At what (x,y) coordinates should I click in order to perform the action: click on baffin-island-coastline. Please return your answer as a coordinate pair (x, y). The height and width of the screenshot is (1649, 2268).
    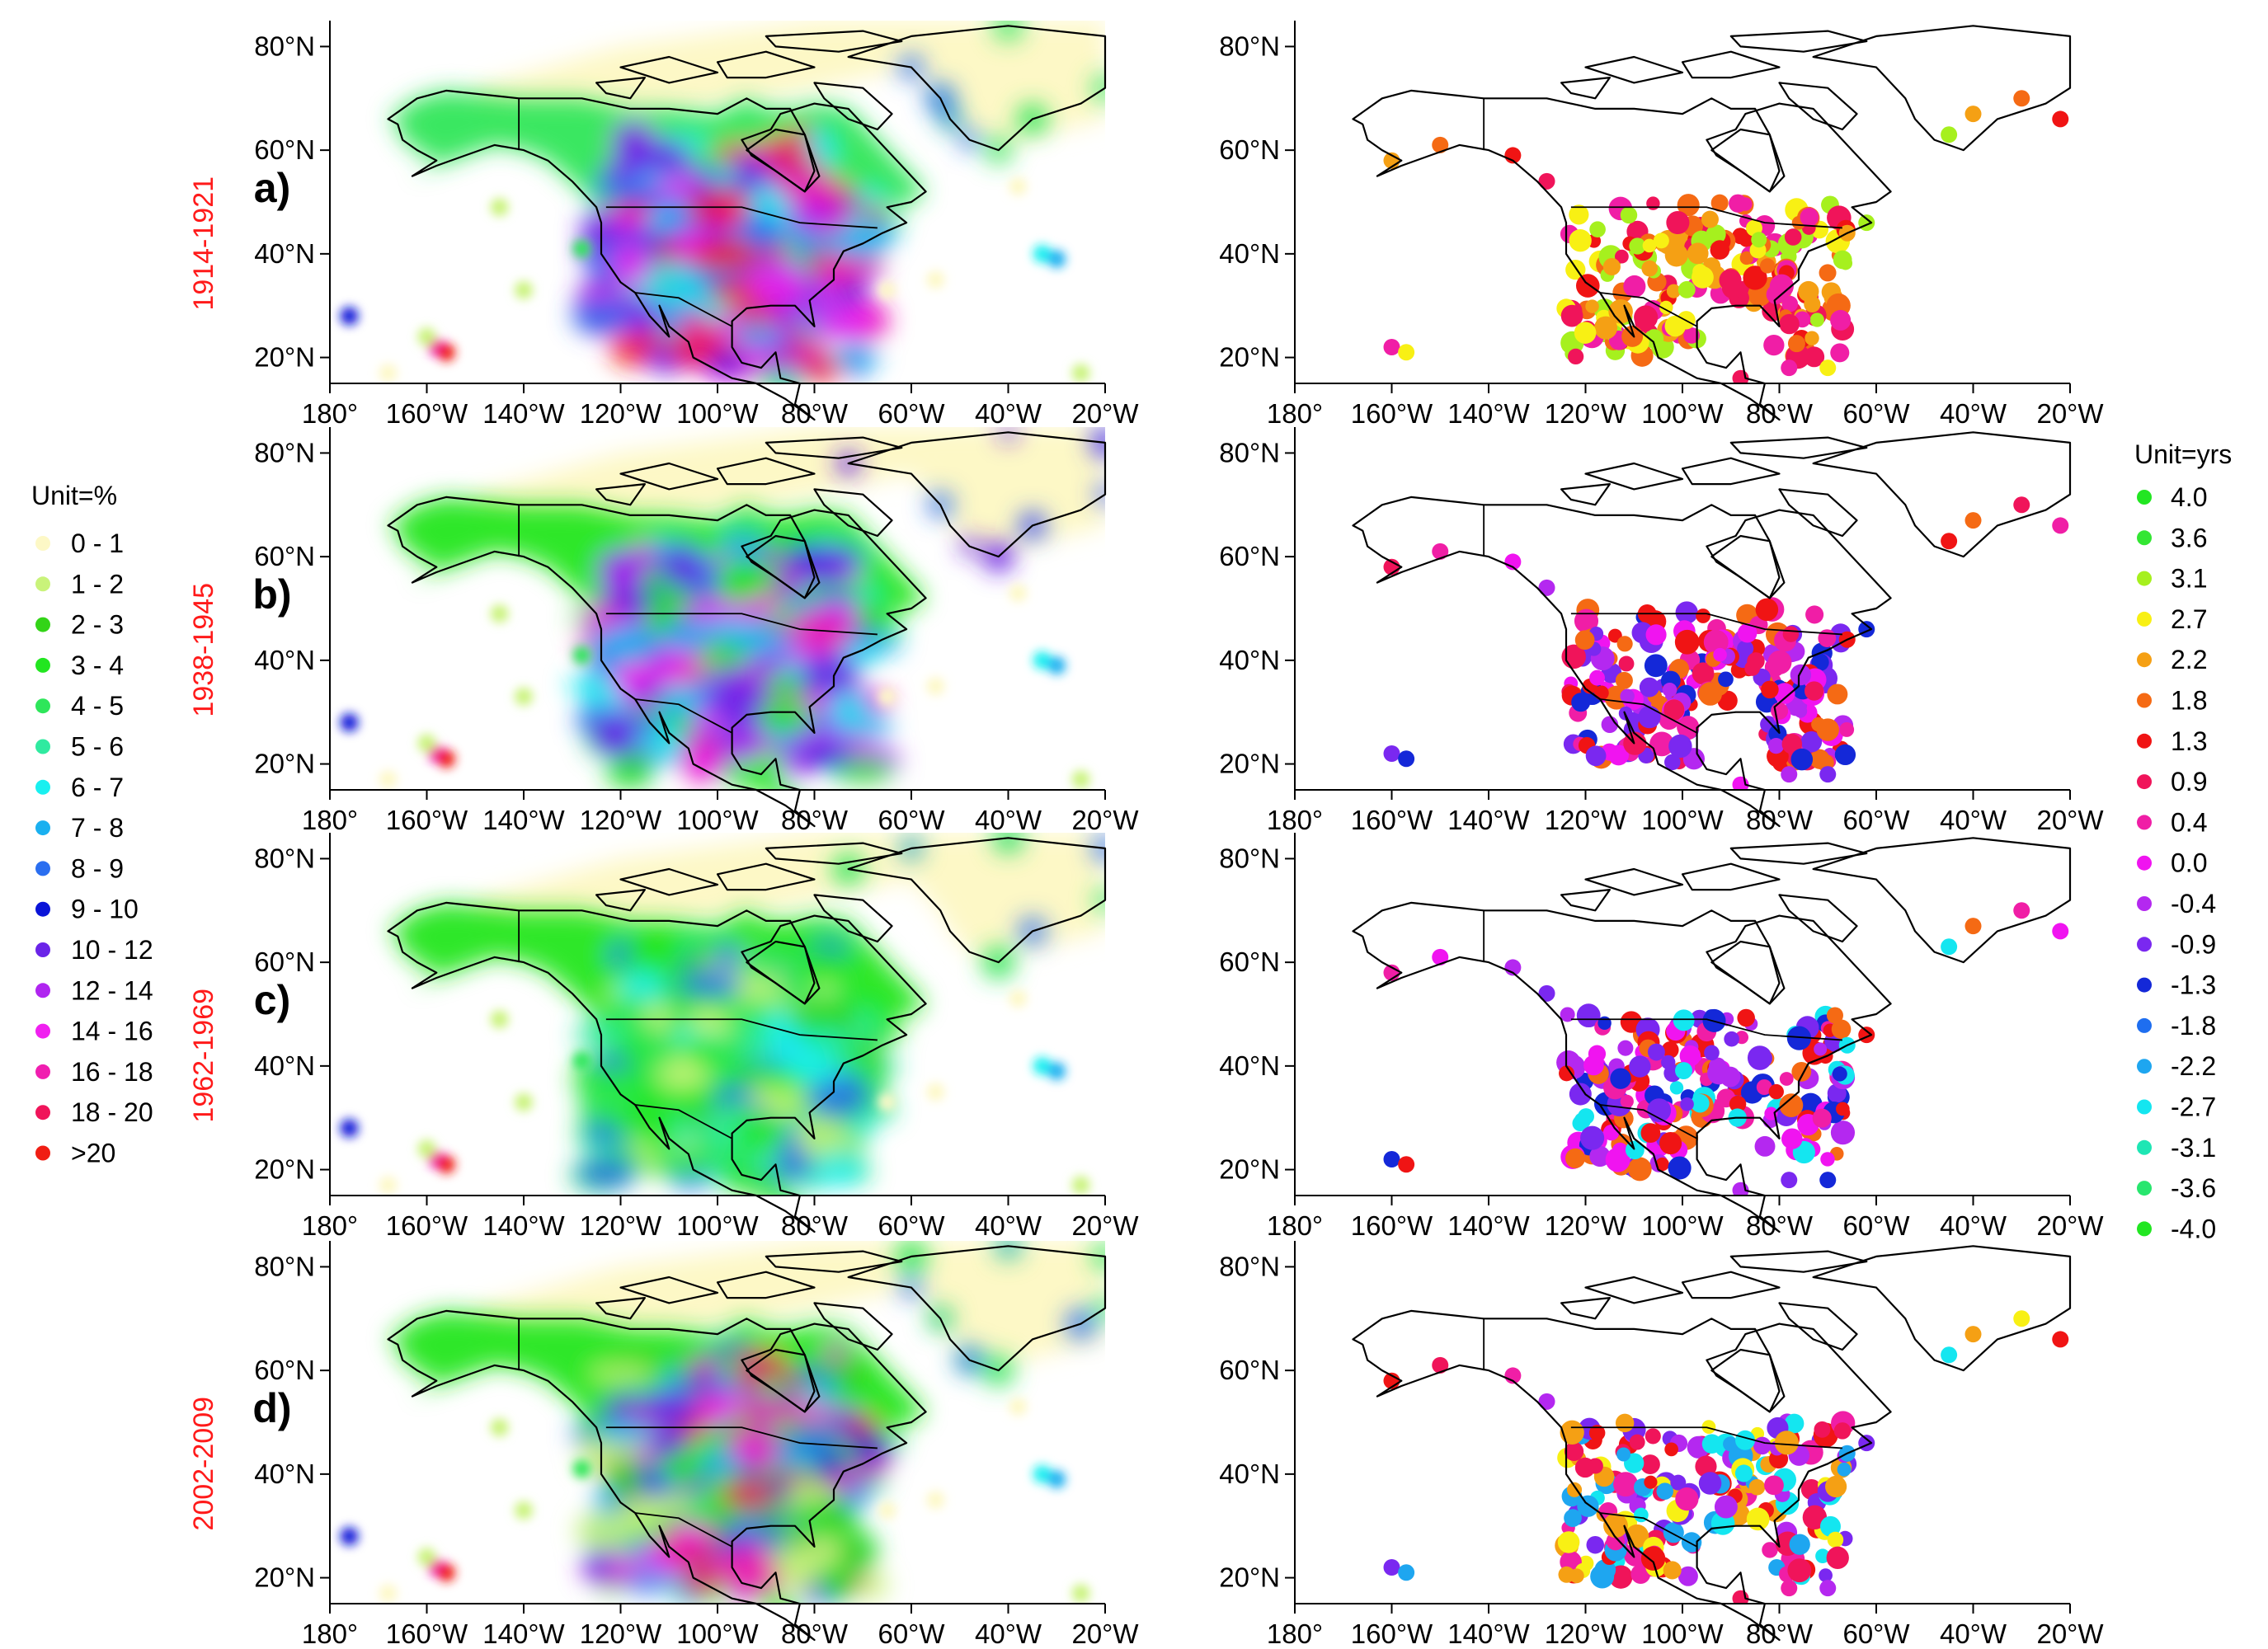
    Looking at the image, I should click on (1818, 106).